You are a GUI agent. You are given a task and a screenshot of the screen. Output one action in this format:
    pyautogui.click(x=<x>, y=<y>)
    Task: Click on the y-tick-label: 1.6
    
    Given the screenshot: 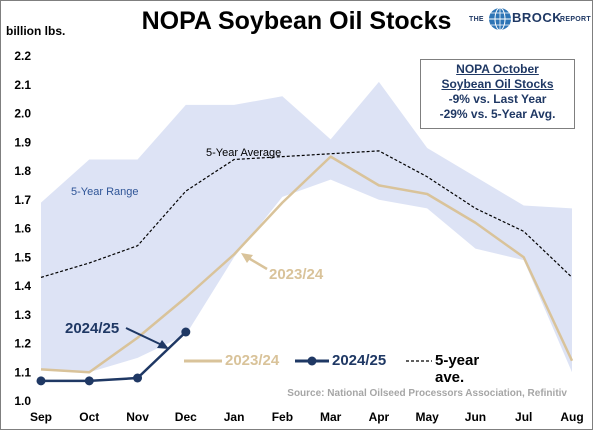 What is the action you would take?
    pyautogui.click(x=22, y=229)
    